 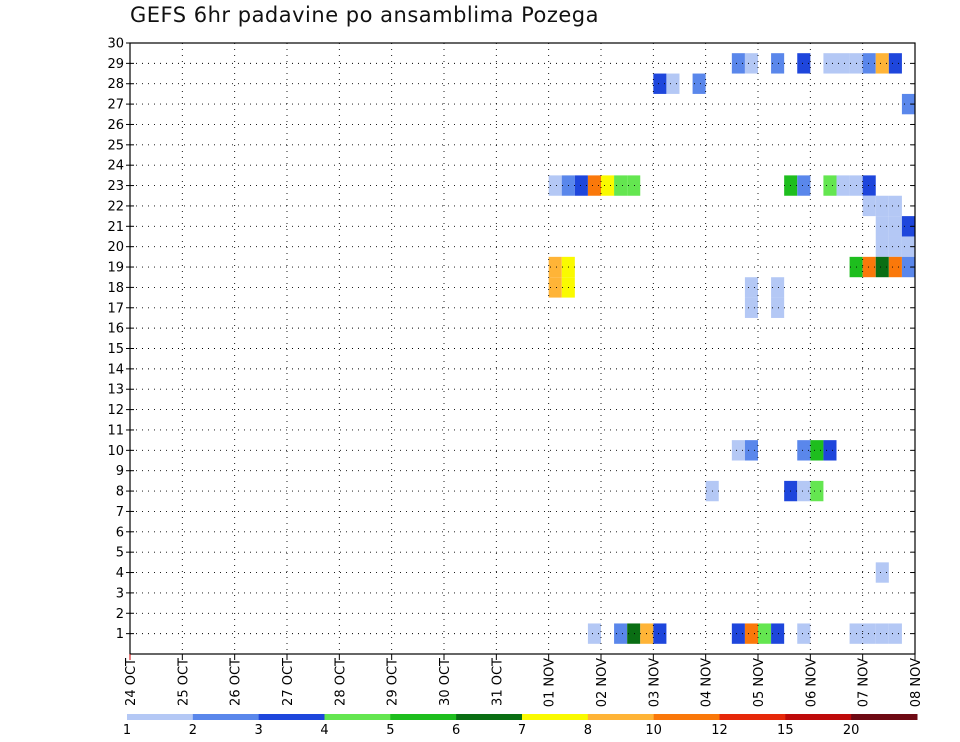 I want to click on y-tick-label: 23, so click(x=115, y=186).